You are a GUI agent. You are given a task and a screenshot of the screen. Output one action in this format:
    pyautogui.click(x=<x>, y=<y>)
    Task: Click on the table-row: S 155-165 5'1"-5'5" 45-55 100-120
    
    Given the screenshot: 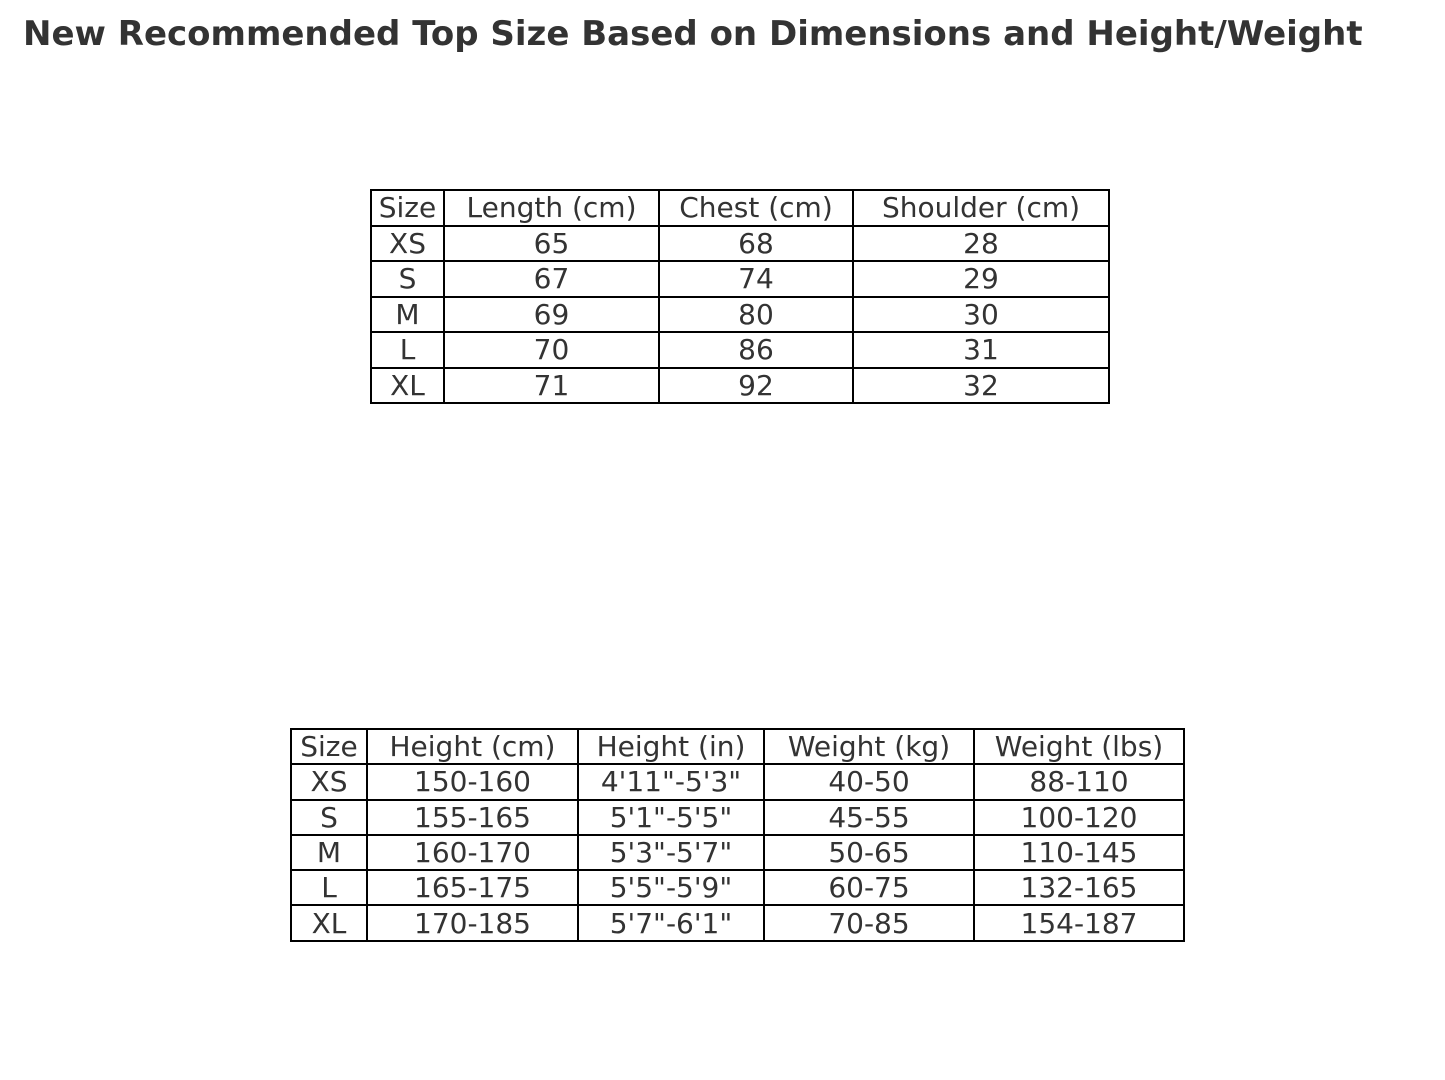 What is the action you would take?
    pyautogui.click(x=737, y=817)
    